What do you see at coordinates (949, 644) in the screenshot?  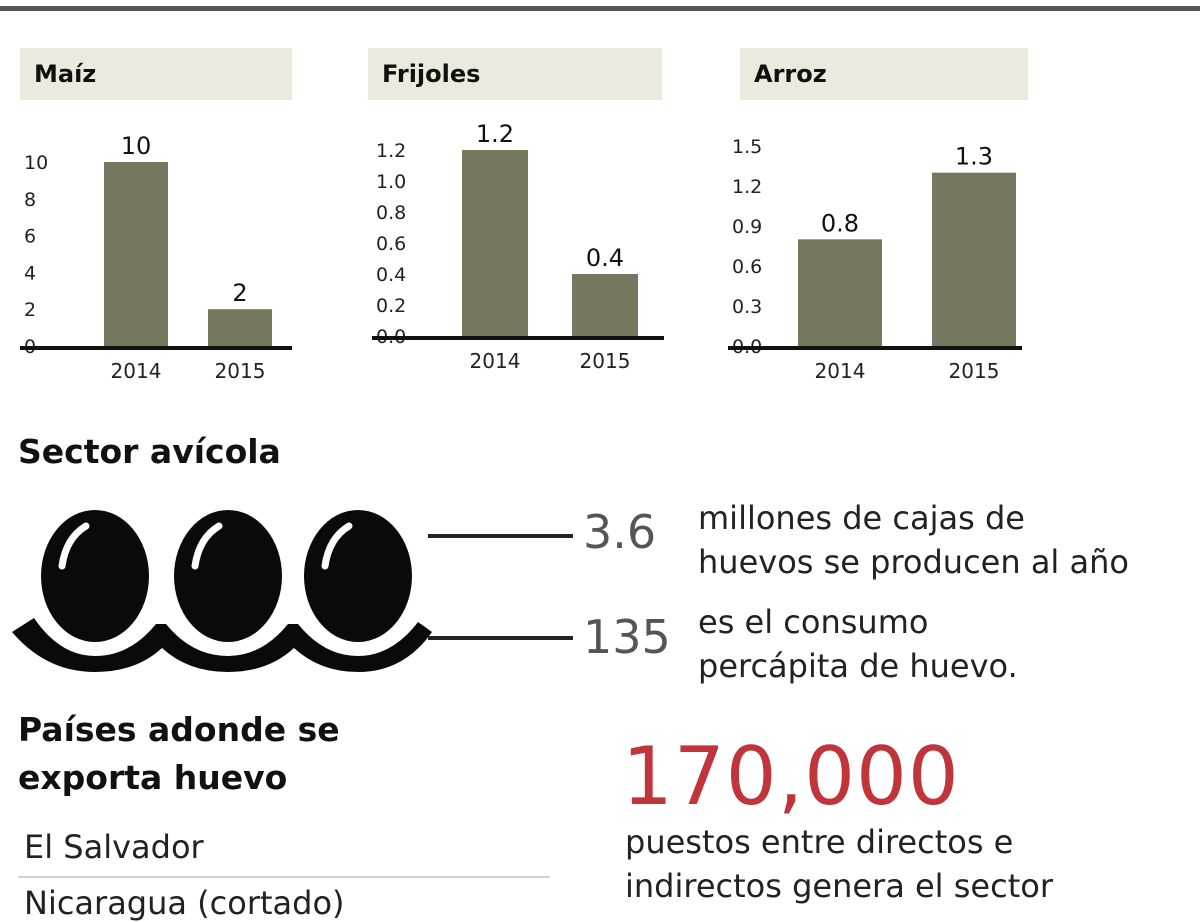 I see `stat-text-consumo: es el consumo percápita de huevo.` at bounding box center [949, 644].